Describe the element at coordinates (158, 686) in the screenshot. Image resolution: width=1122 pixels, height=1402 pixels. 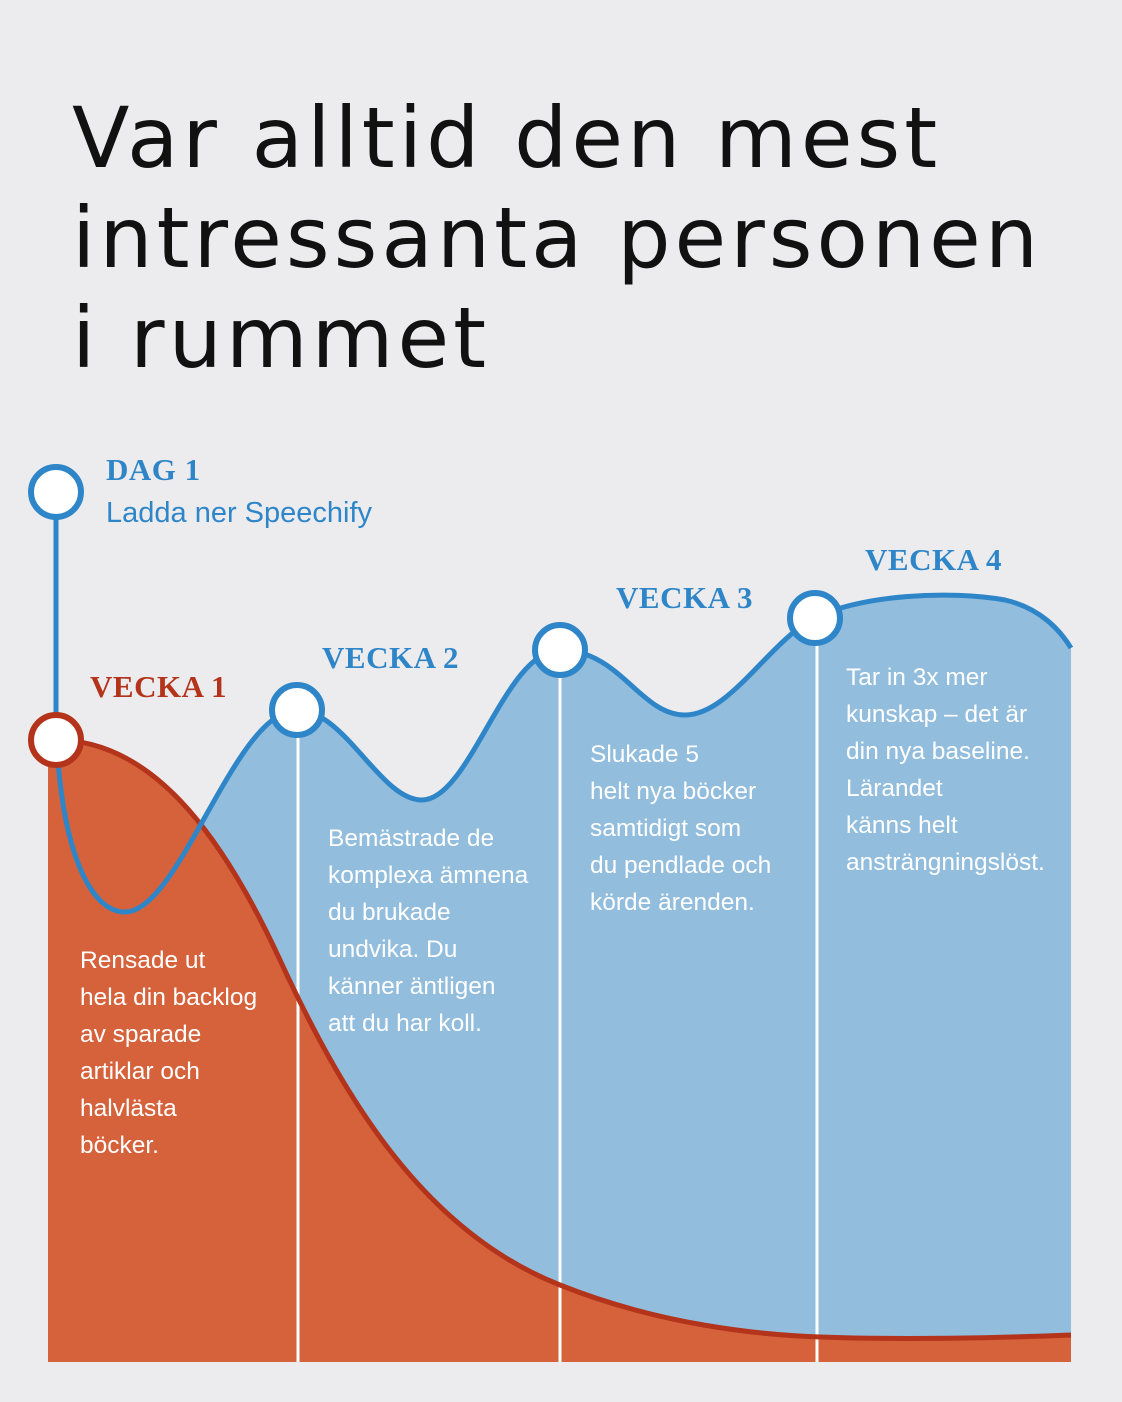
I see `label-vecka-1: VECKA 1` at that location.